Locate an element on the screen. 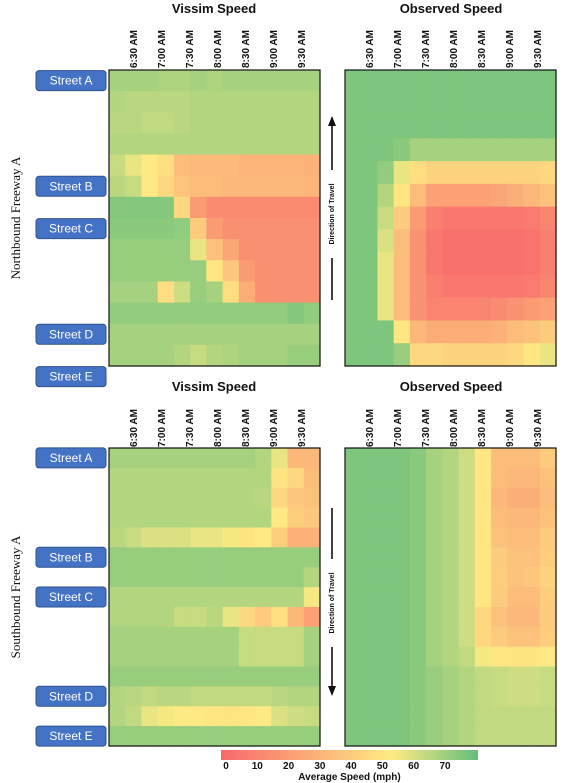  street-label-text: Street B is located at coordinates (70, 557).